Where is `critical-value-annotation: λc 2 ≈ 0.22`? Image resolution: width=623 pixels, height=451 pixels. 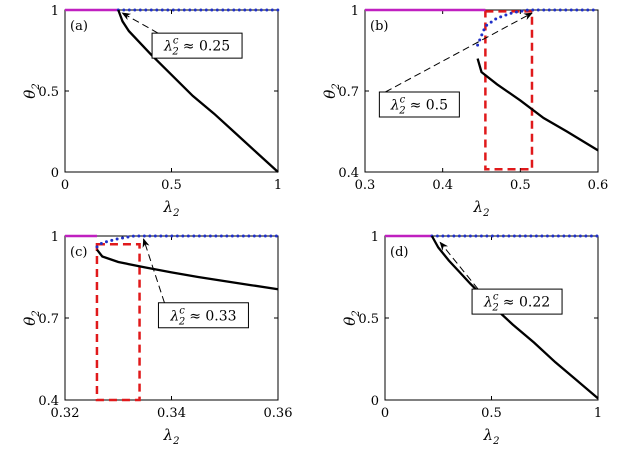
critical-value-annotation: λc 2 ≈ 0.22 is located at coordinates (516, 303).